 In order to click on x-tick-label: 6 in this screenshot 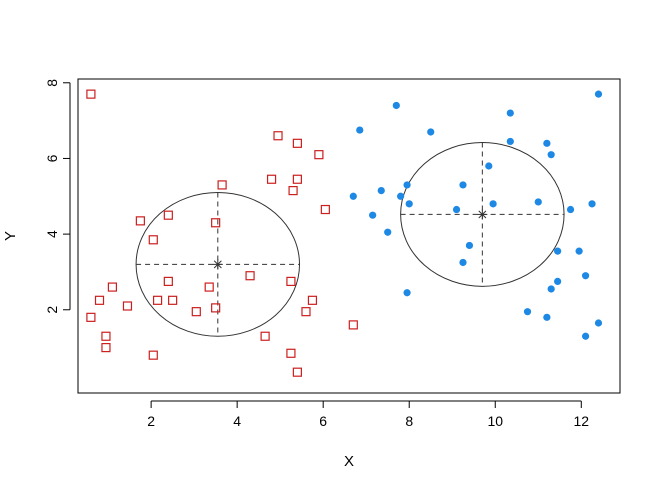, I will do `click(323, 421)`.